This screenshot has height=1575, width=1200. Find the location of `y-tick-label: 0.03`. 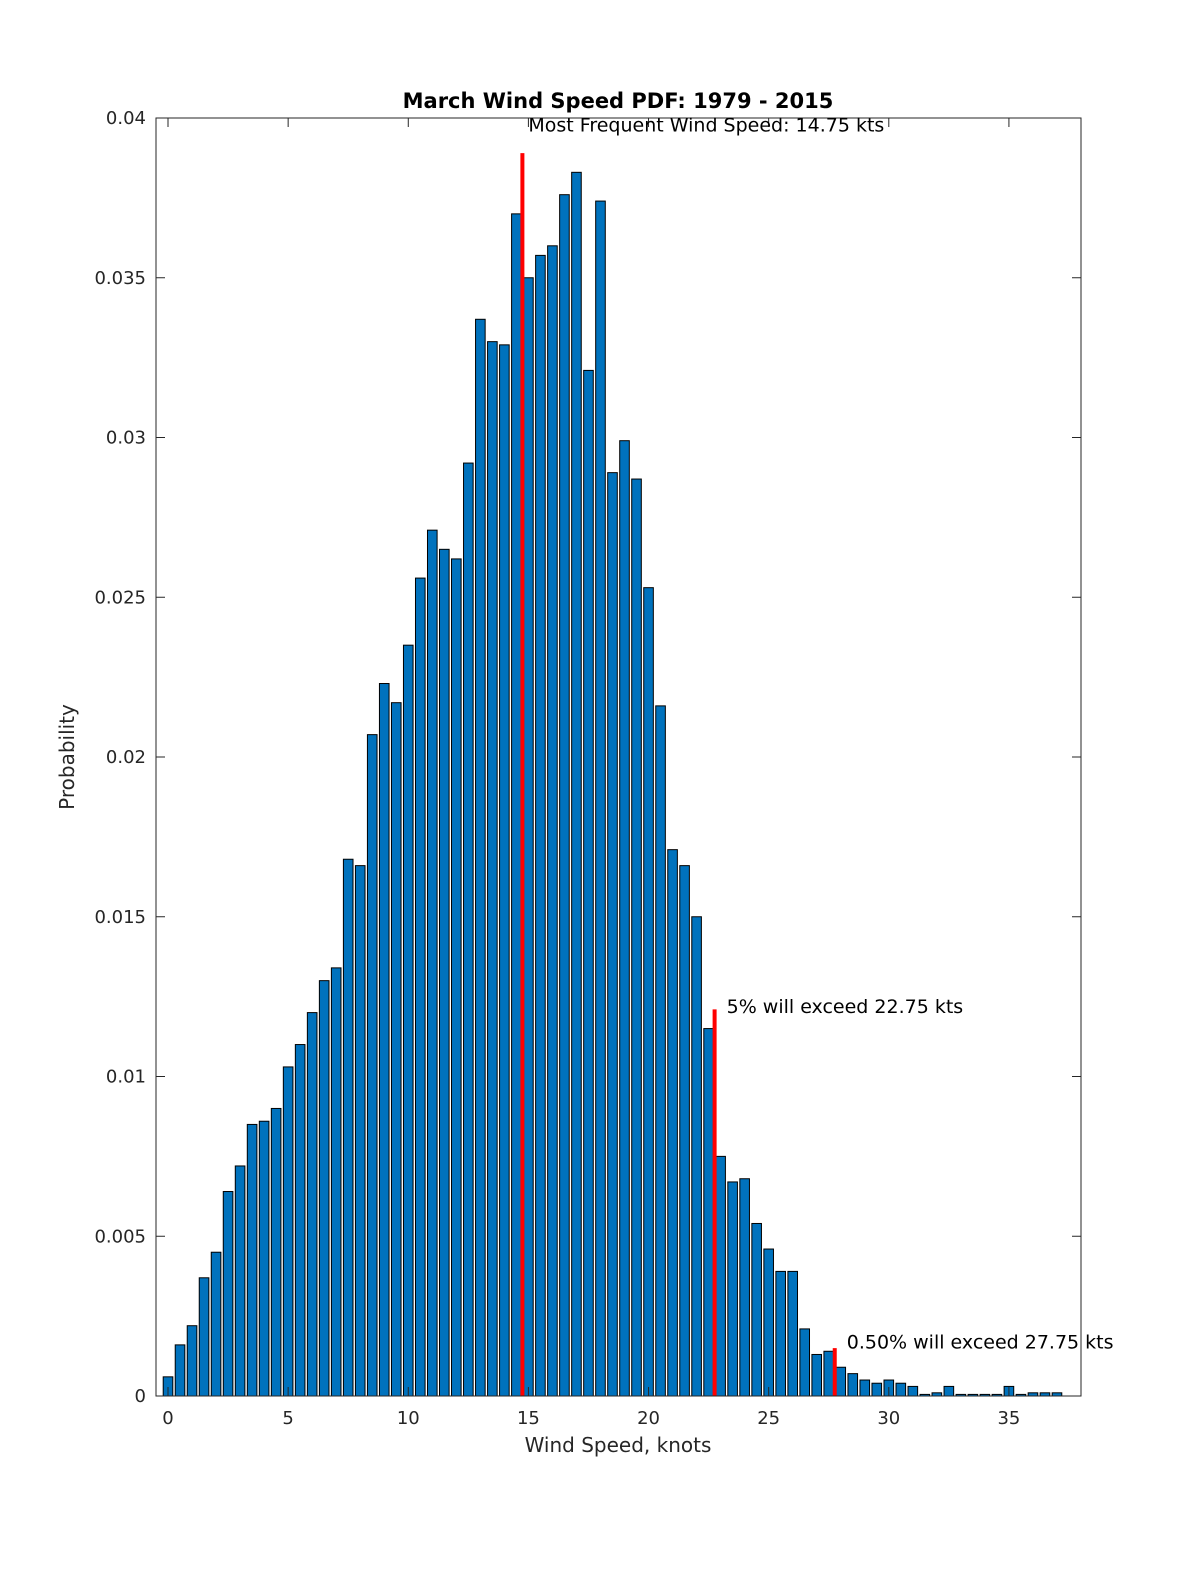

y-tick-label: 0.03 is located at coordinates (126, 438).